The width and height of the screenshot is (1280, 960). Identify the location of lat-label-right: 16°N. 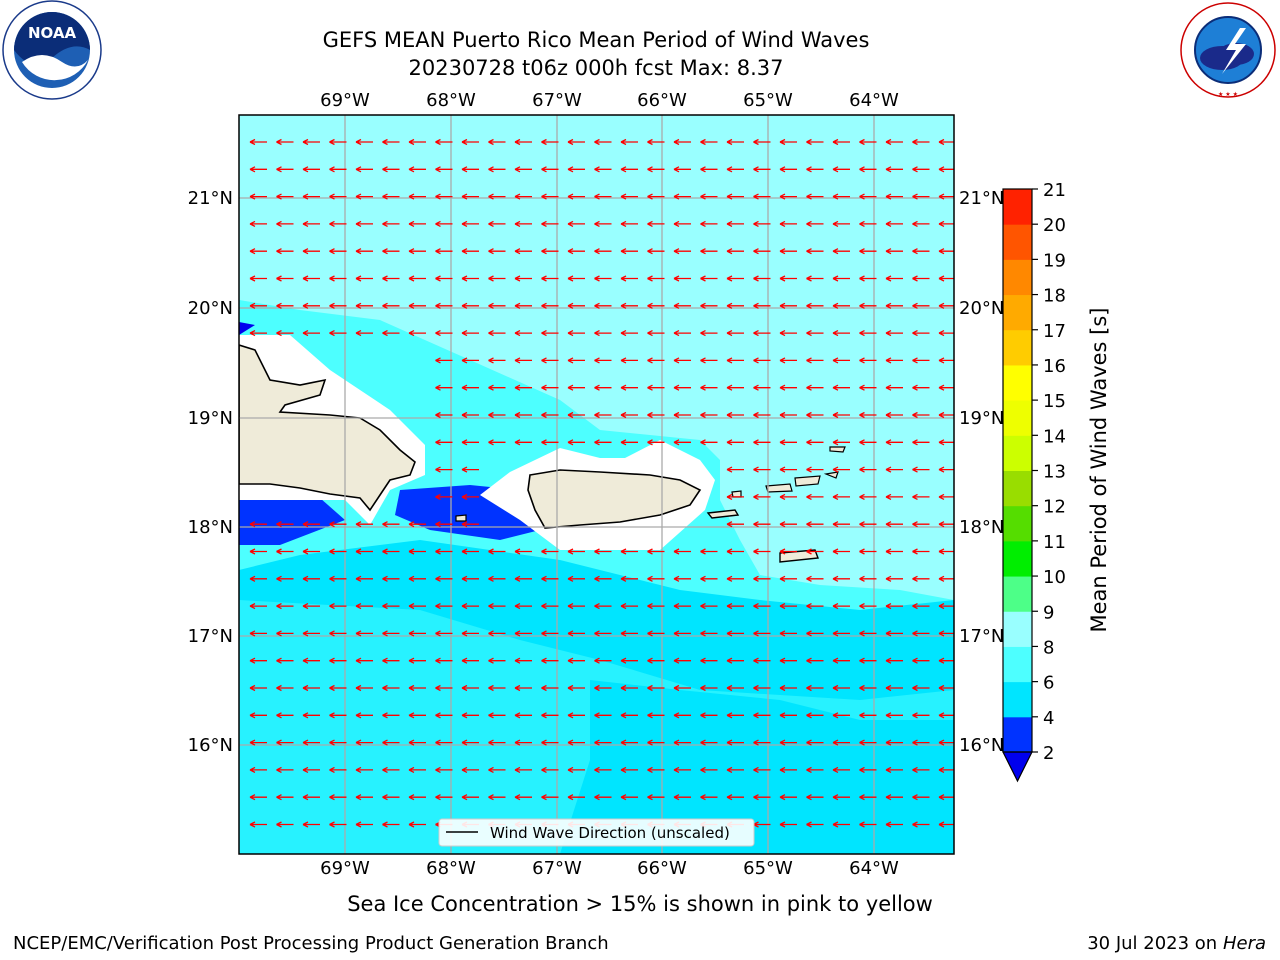
(981, 745).